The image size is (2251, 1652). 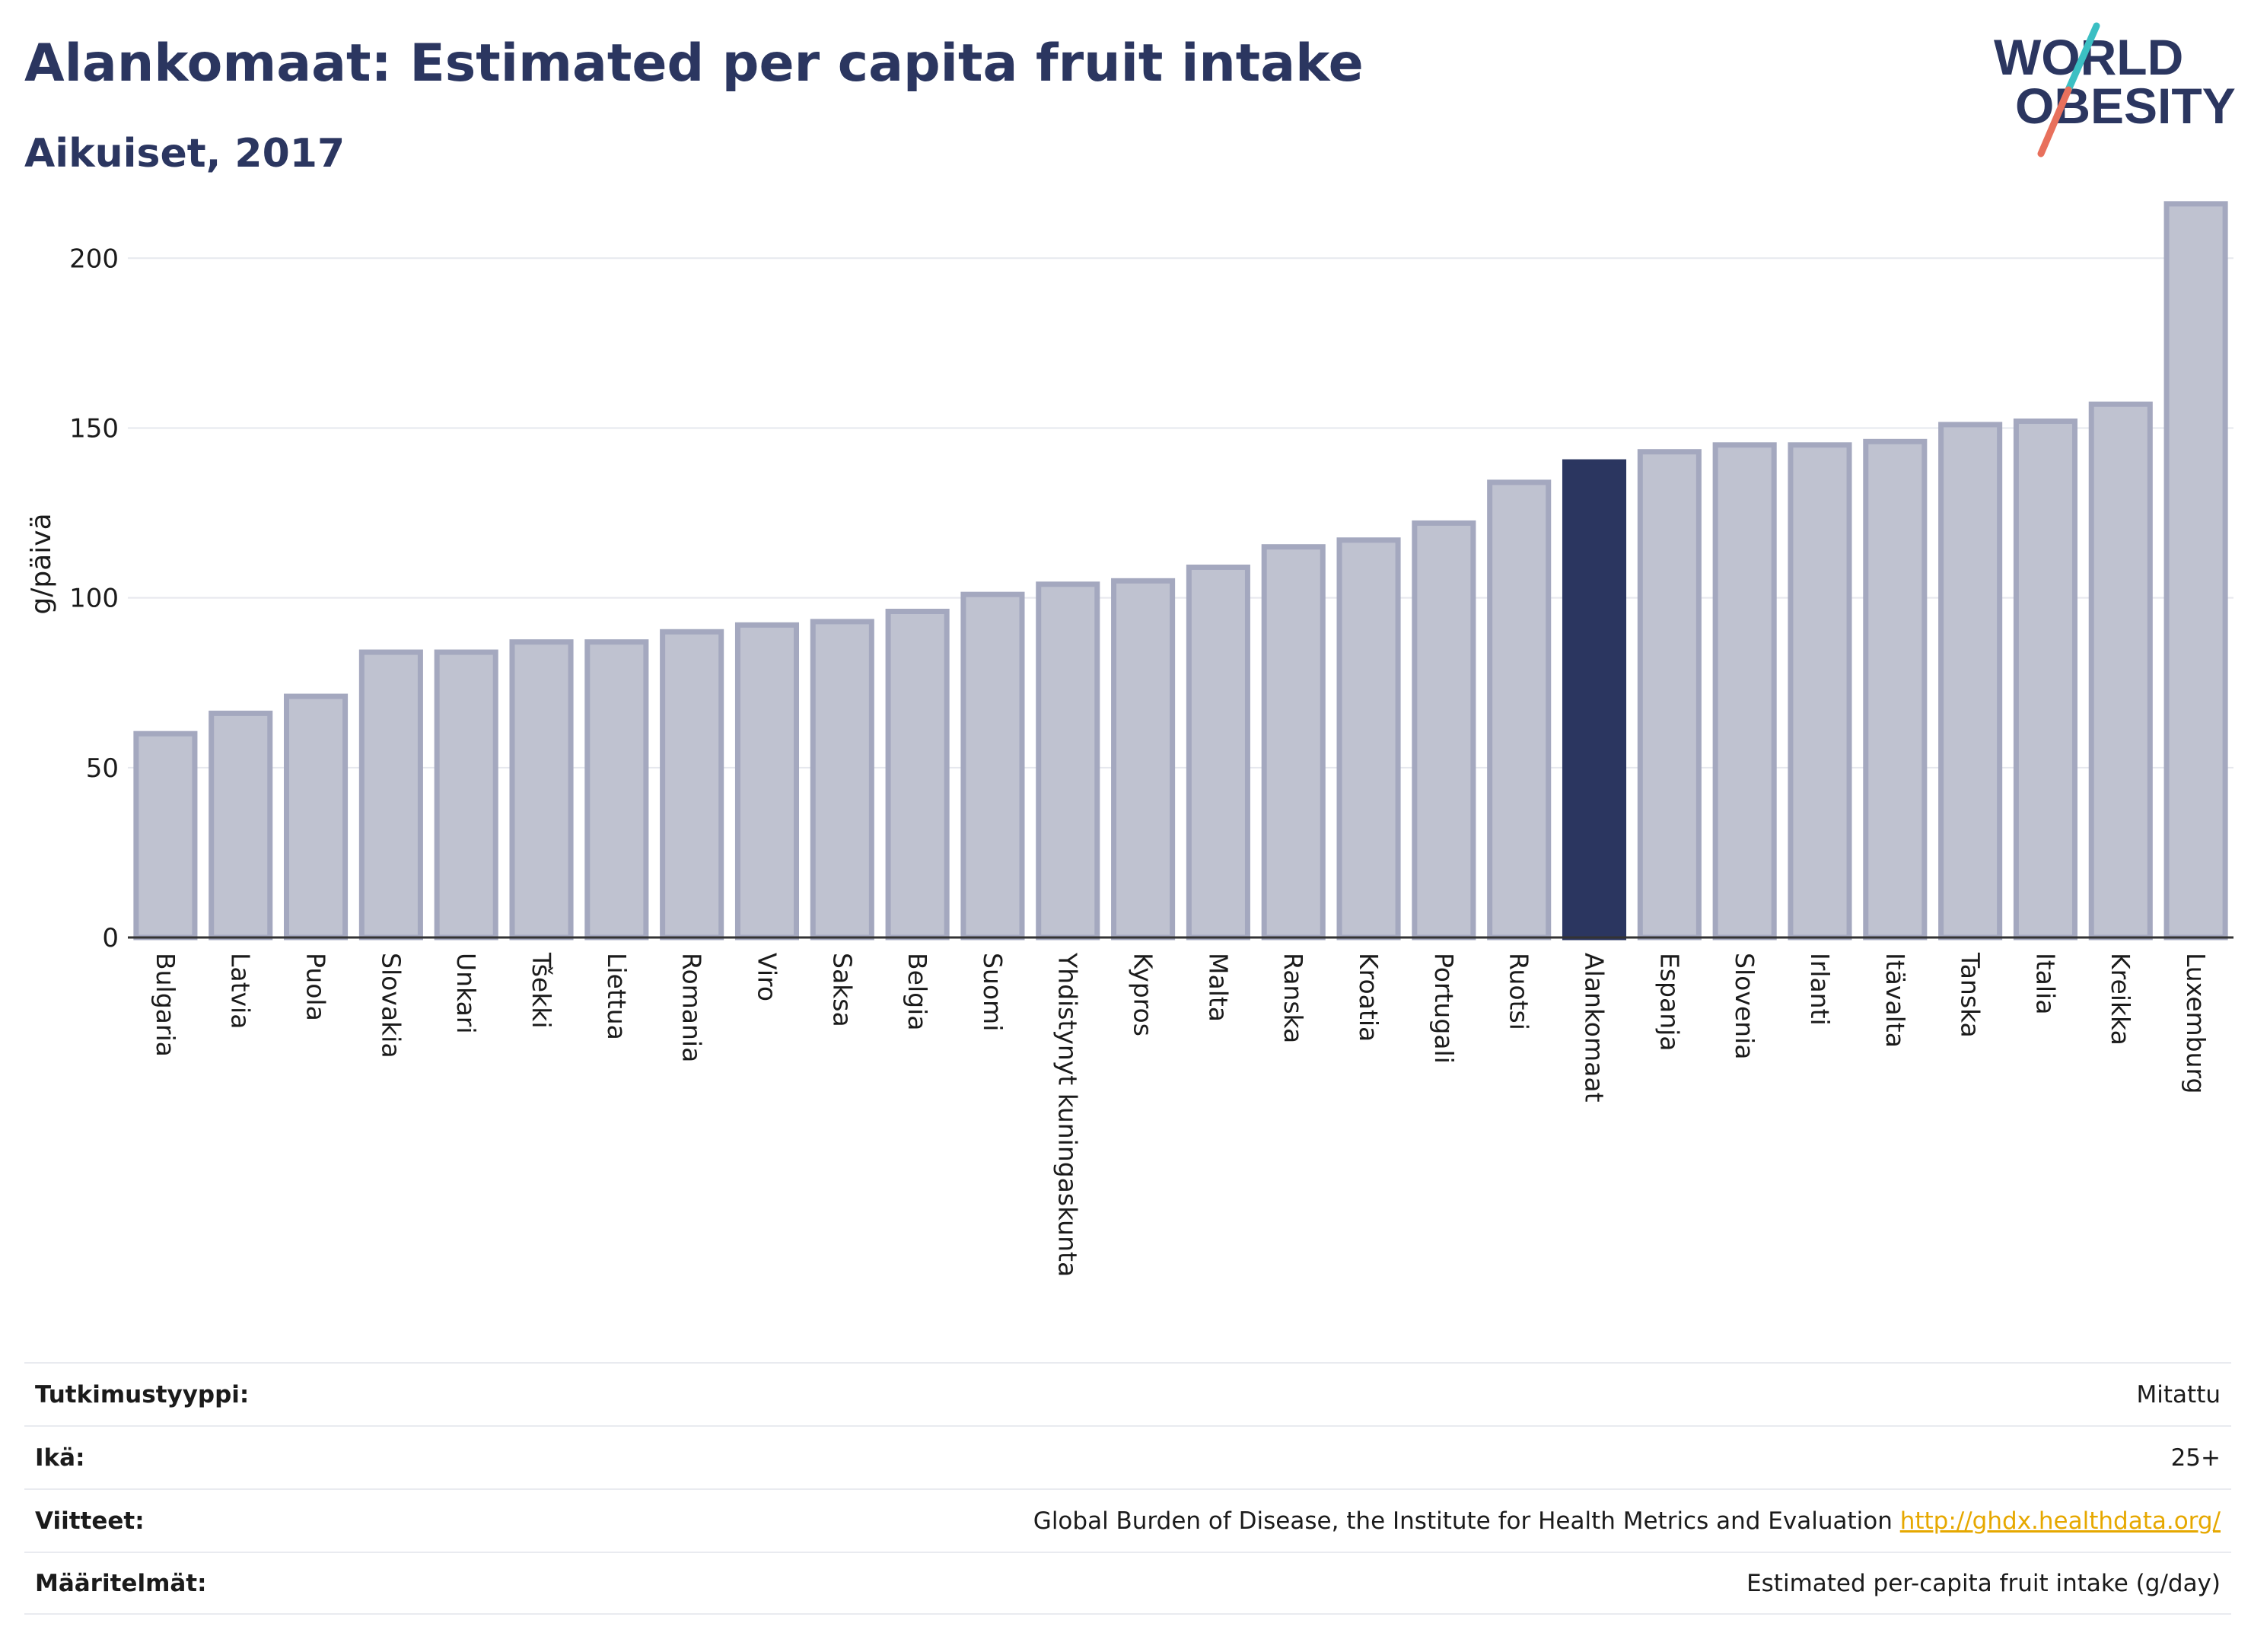 What do you see at coordinates (1143, 994) in the screenshot?
I see `x-tick-label: Kypros` at bounding box center [1143, 994].